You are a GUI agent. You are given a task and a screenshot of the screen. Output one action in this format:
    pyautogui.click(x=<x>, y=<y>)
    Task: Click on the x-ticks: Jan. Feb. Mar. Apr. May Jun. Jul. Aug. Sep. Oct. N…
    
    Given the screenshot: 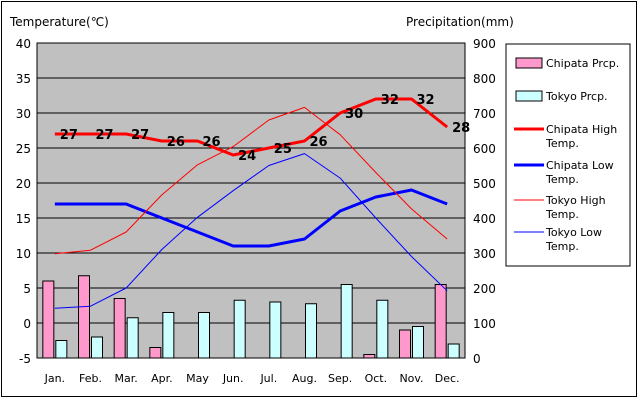 What is the action you would take?
    pyautogui.click(x=252, y=378)
    